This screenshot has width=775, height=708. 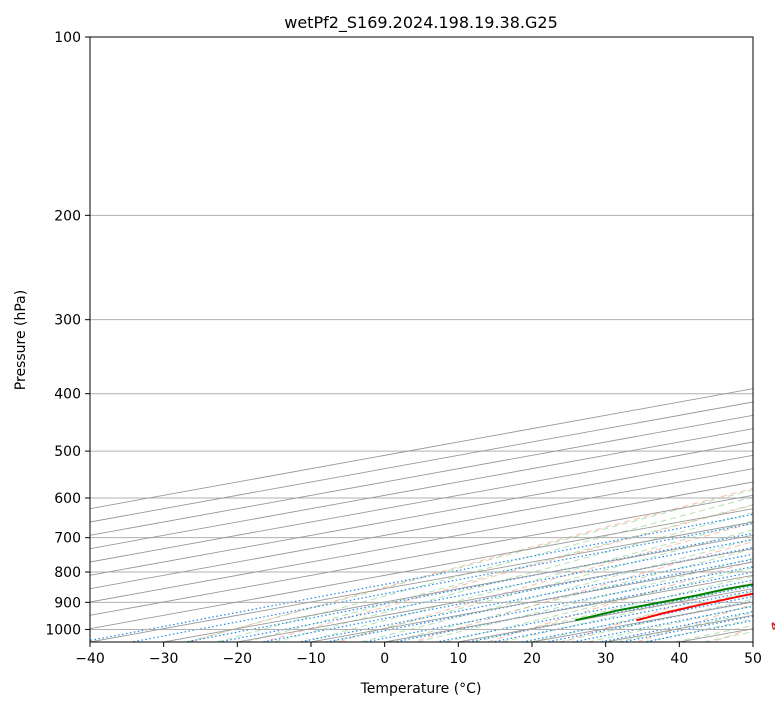 What do you see at coordinates (67, 539) in the screenshot?
I see `y-tick-label: 700` at bounding box center [67, 539].